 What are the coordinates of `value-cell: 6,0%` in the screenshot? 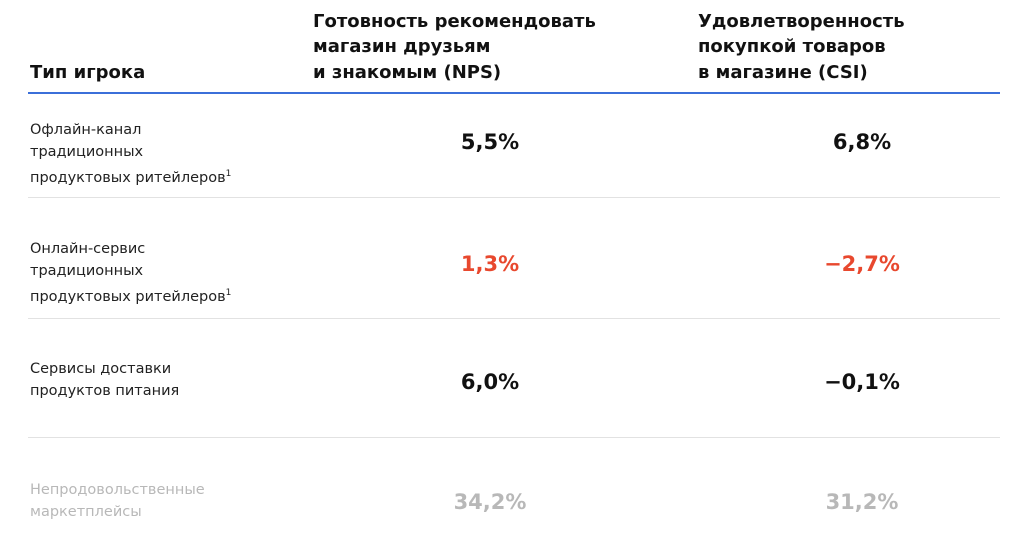 It's located at (490, 382).